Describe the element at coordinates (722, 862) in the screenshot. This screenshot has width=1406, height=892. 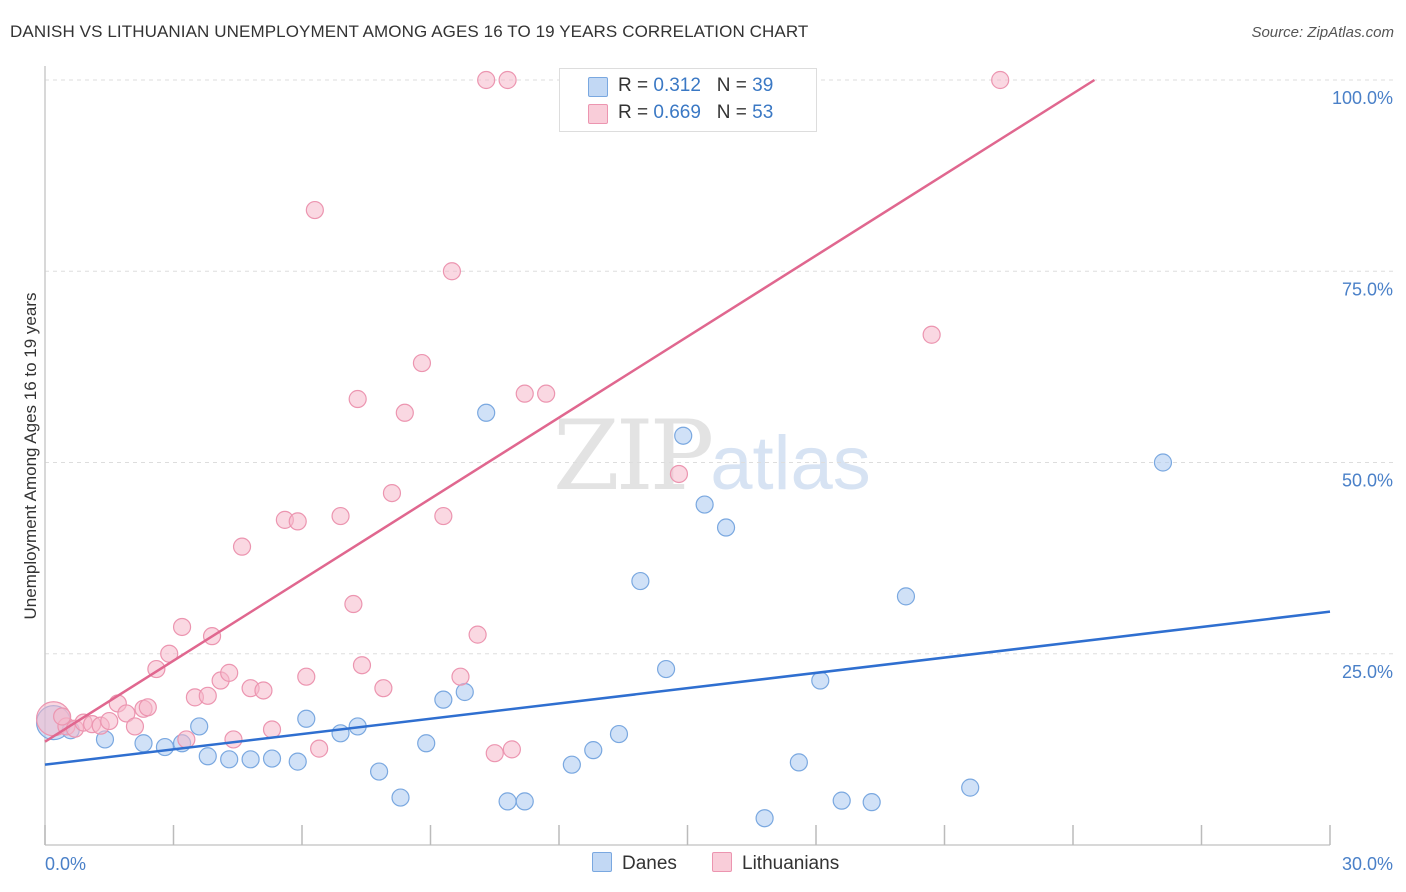
I see `bottom-legend-lithuanians-swatch` at that location.